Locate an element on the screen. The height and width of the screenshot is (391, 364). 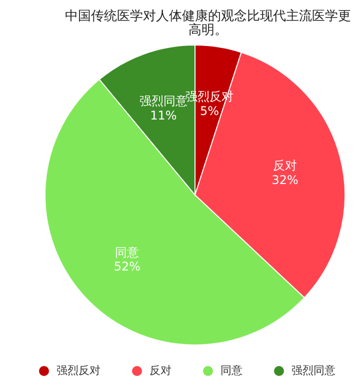
data-label: 5% is located at coordinates (210, 111).